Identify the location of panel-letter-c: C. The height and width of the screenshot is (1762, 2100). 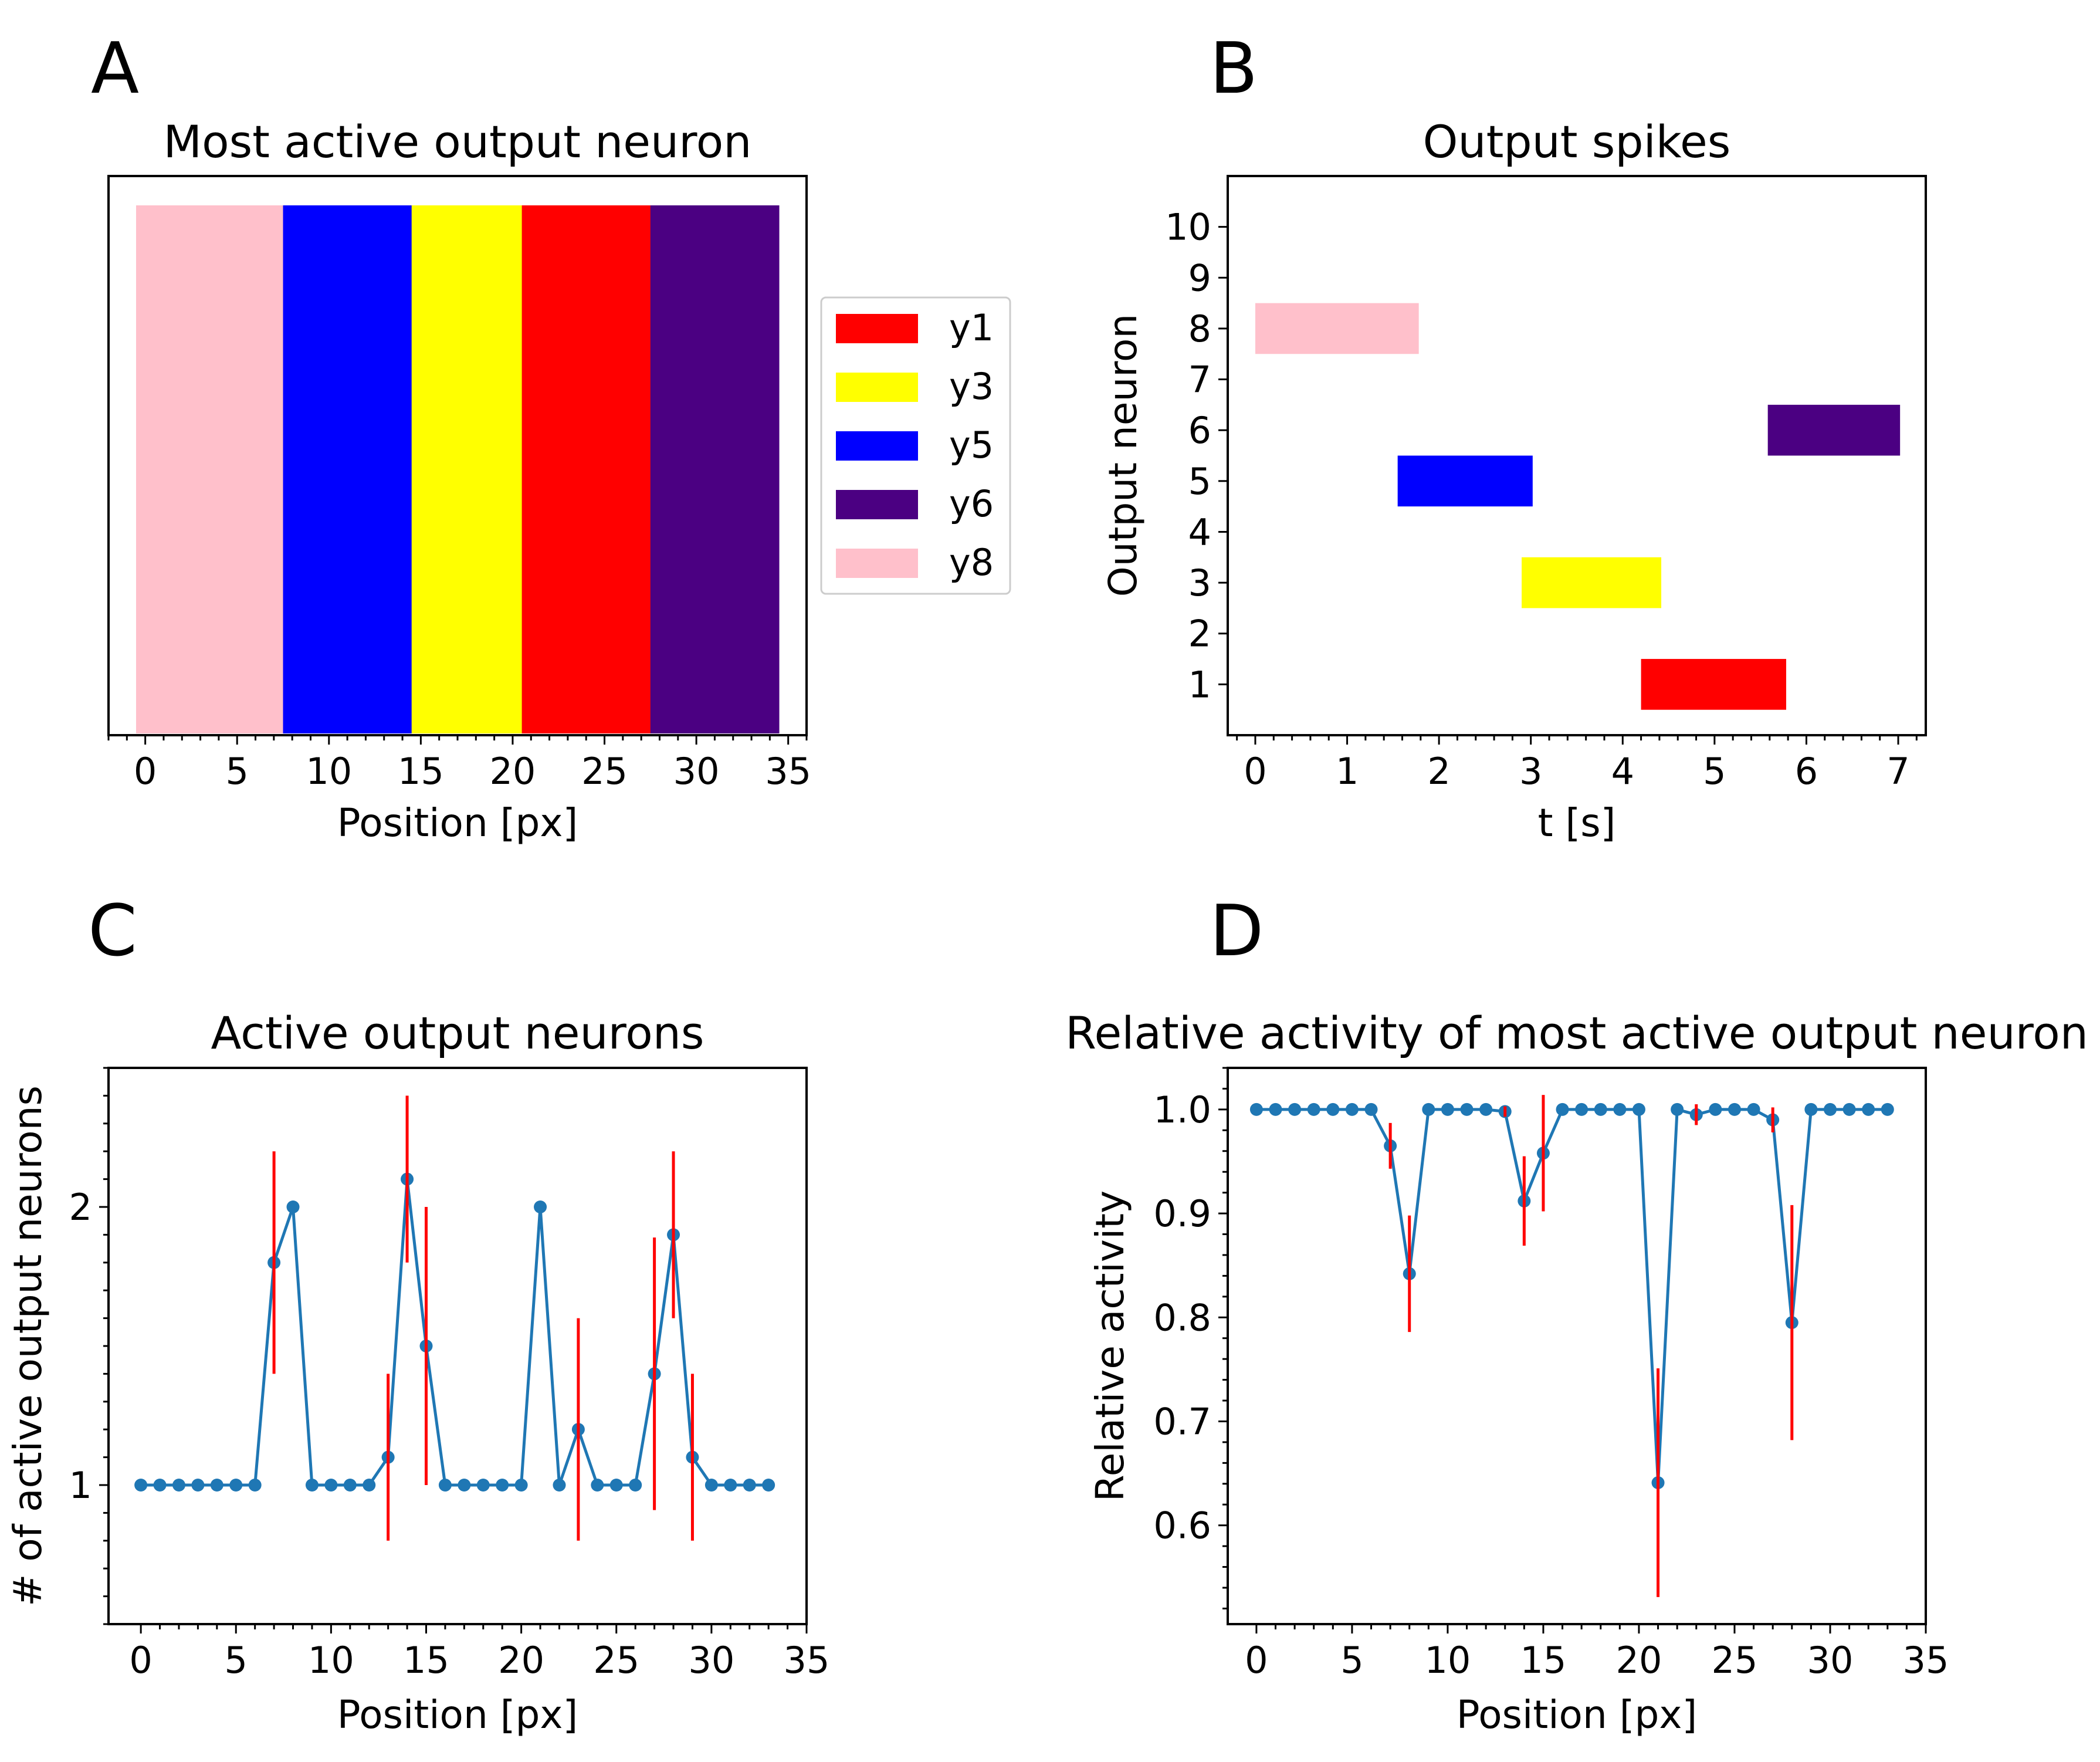
(112, 932).